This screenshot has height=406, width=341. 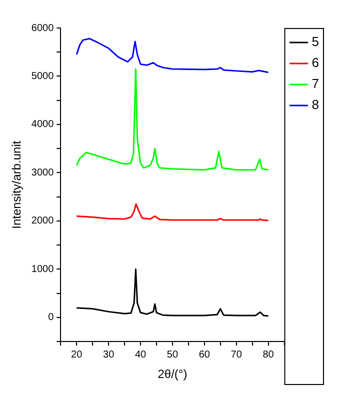 I want to click on legend-label: 7, so click(x=316, y=84).